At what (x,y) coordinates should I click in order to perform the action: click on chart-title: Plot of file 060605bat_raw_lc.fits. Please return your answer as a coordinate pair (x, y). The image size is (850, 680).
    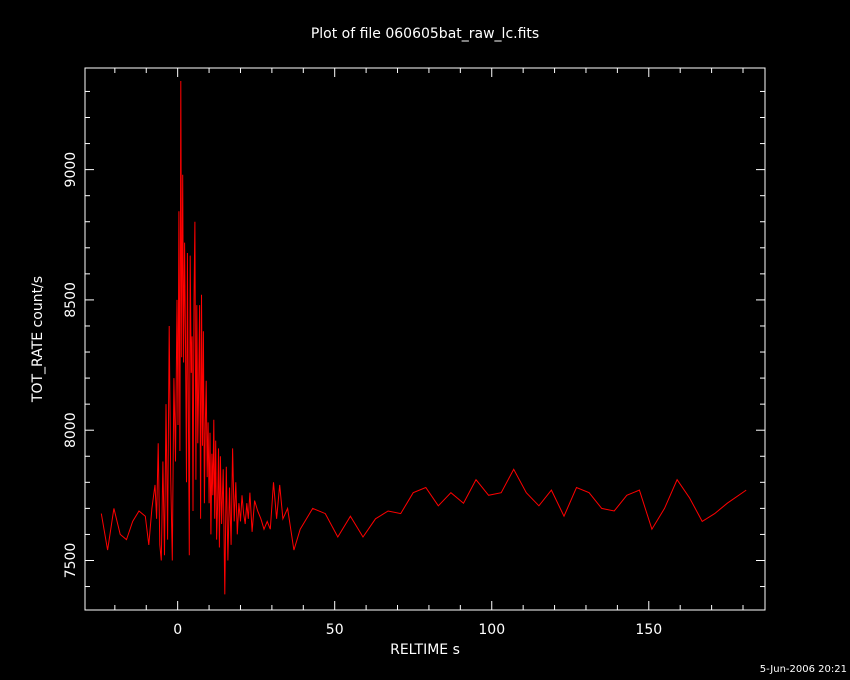
    Looking at the image, I should click on (425, 34).